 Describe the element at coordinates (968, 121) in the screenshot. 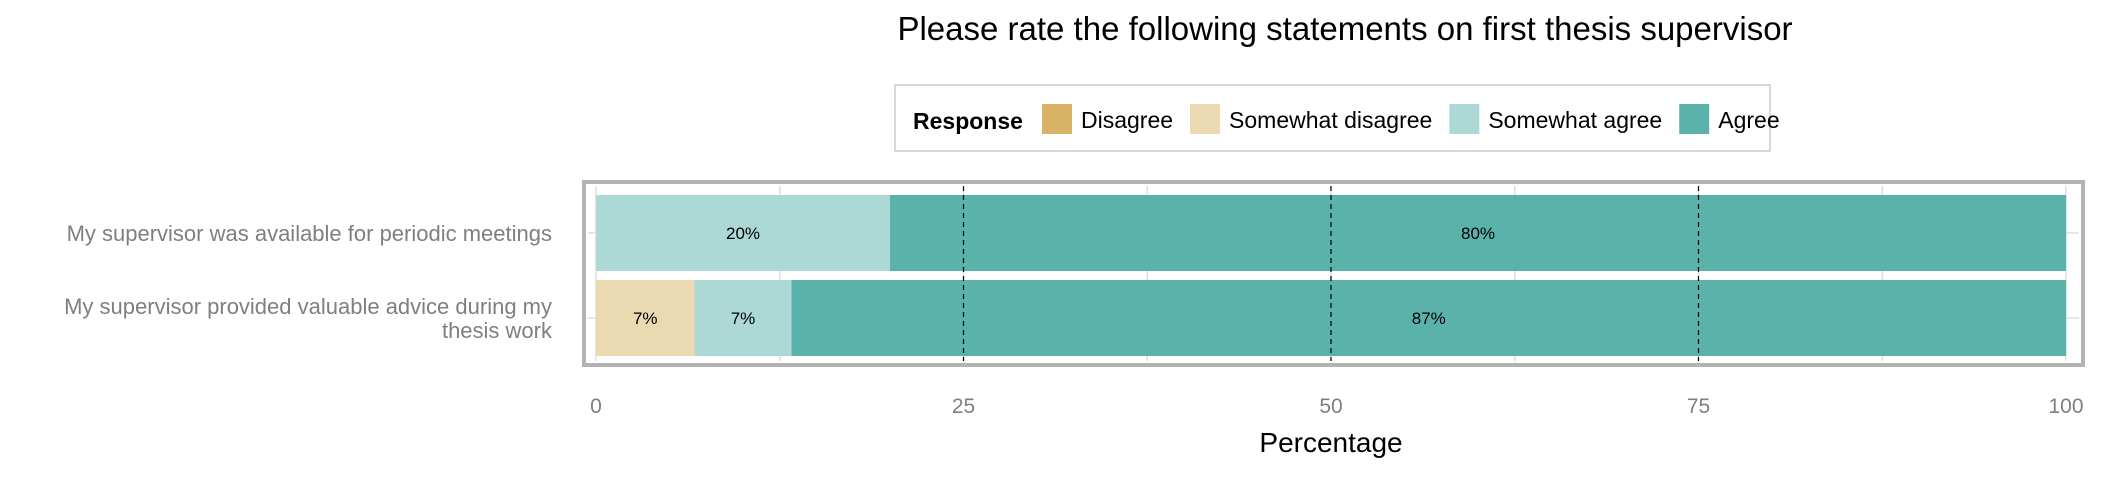

I see `legend-title: Response` at that location.